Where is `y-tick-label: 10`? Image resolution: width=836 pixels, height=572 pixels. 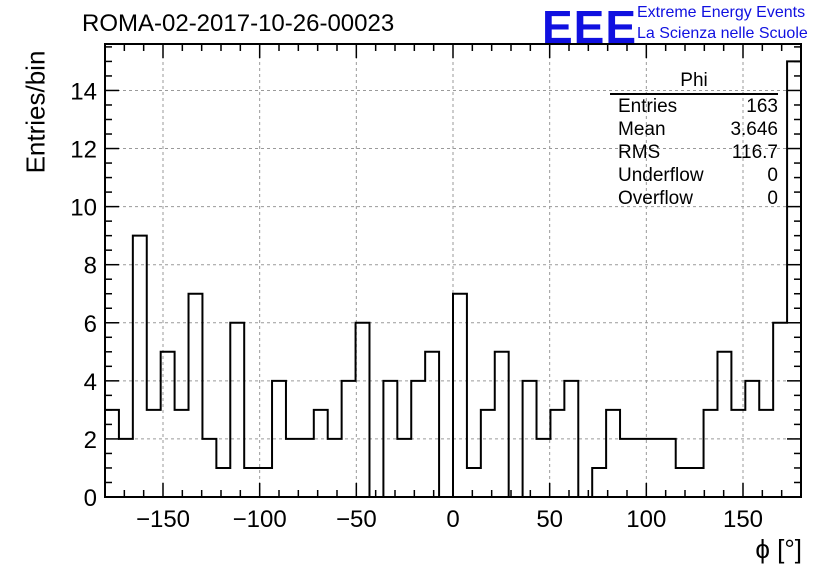 y-tick-label: 10 is located at coordinates (83, 208).